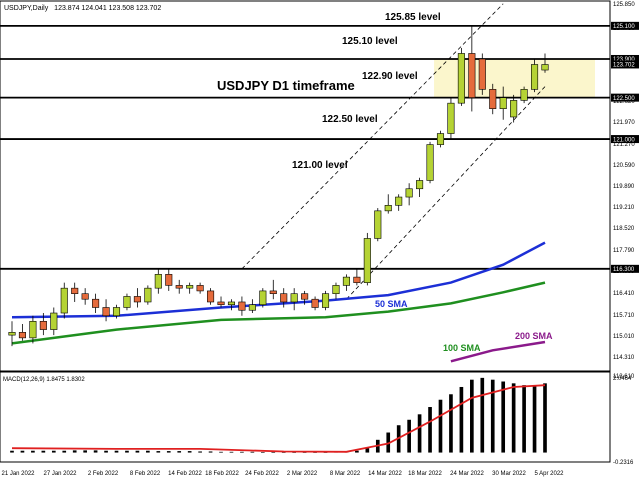  What do you see at coordinates (385, 474) in the screenshot?
I see `x-tick-label: 14 Mar 2022` at bounding box center [385, 474].